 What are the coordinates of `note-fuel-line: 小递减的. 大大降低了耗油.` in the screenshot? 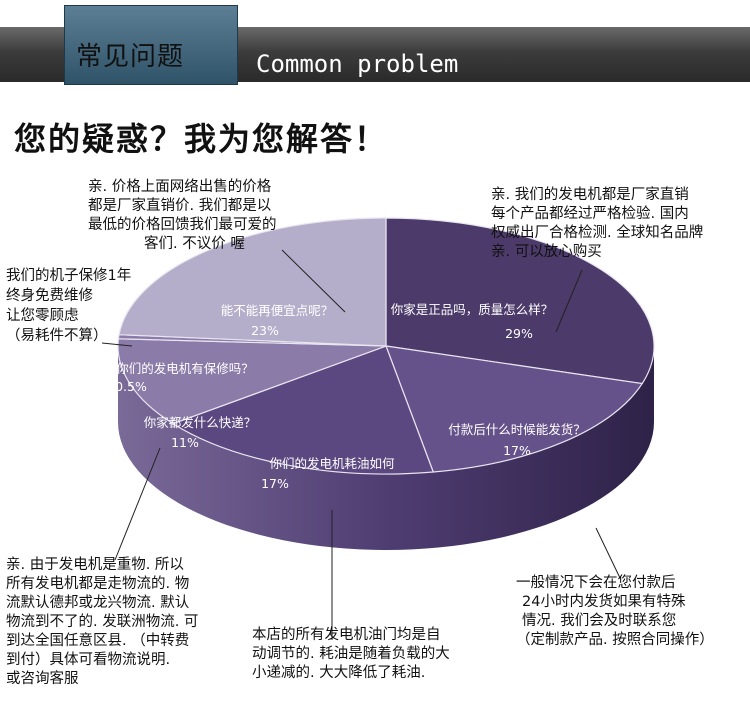 It's located at (339, 673).